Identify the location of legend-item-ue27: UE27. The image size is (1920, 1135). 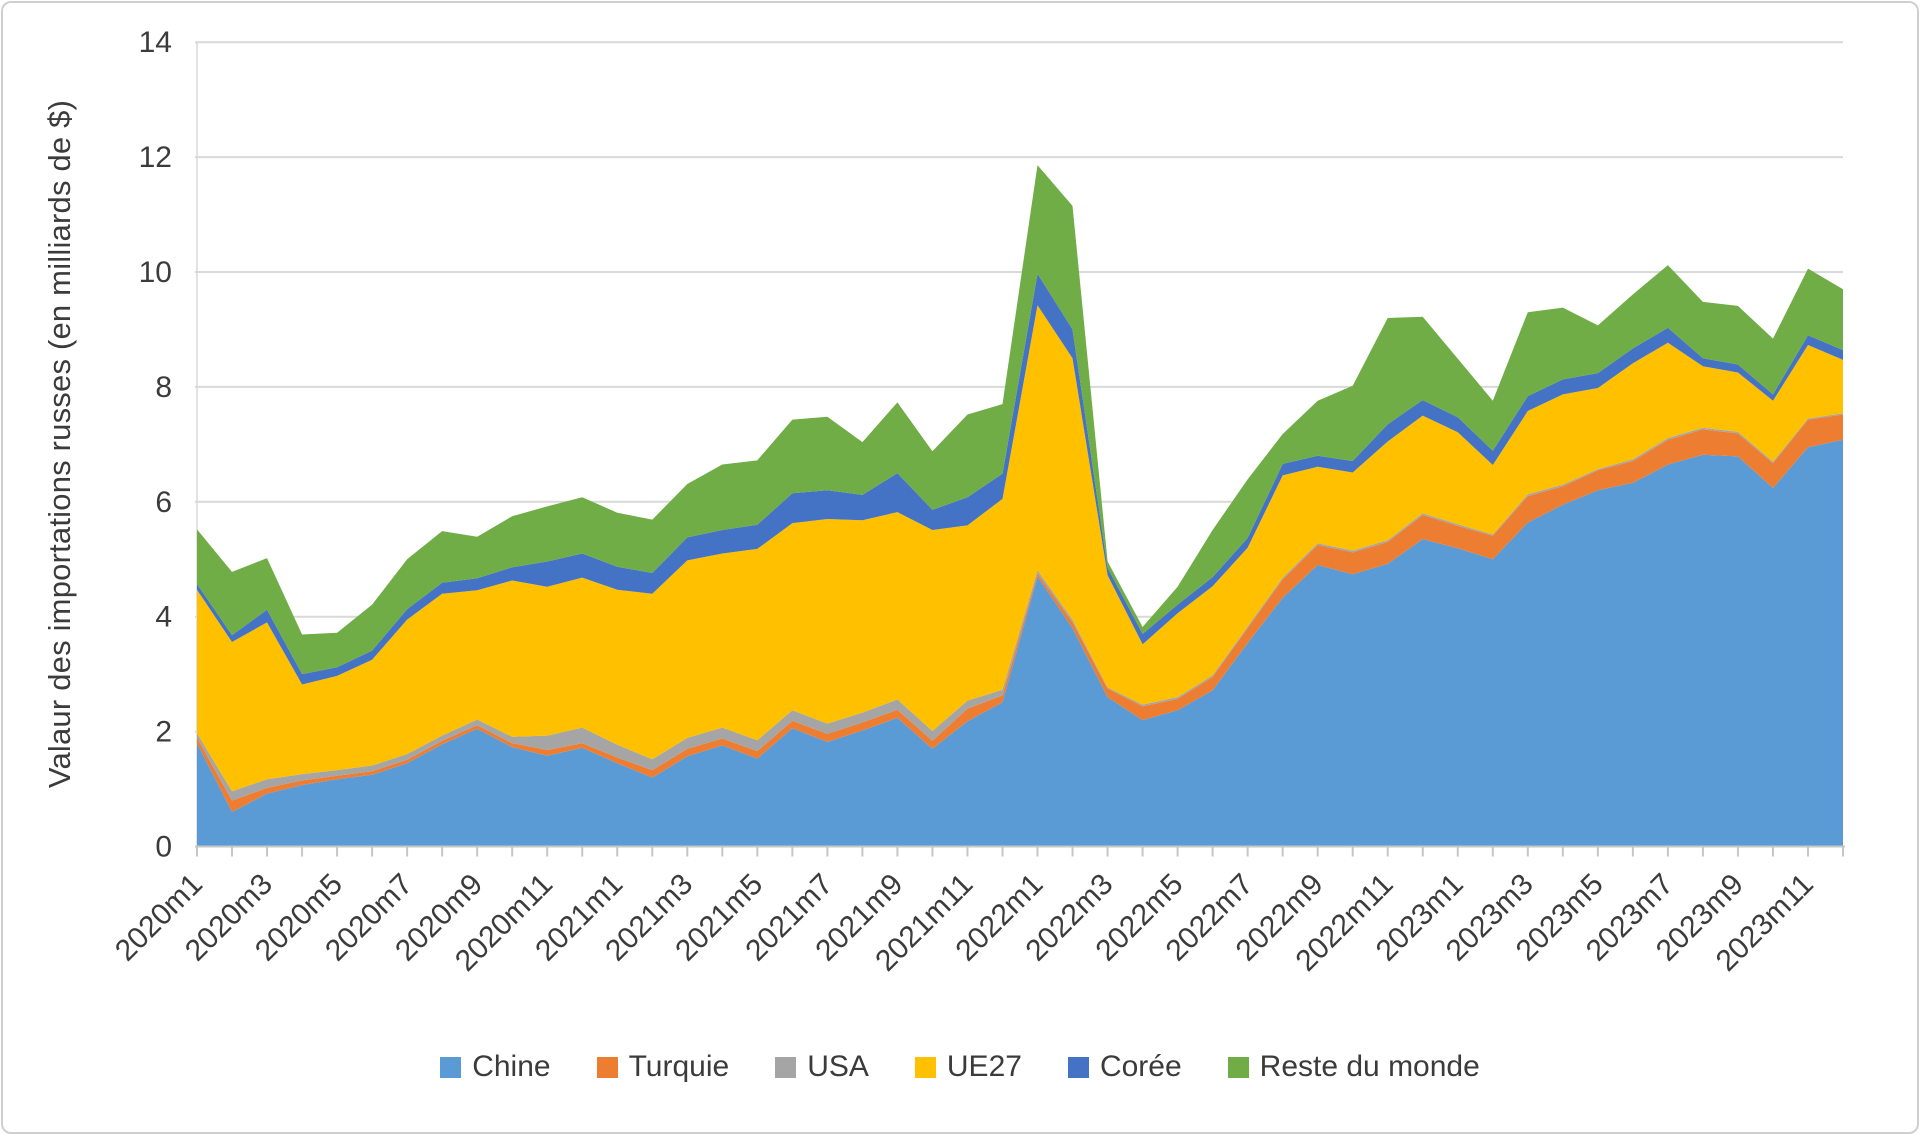
(968, 1067).